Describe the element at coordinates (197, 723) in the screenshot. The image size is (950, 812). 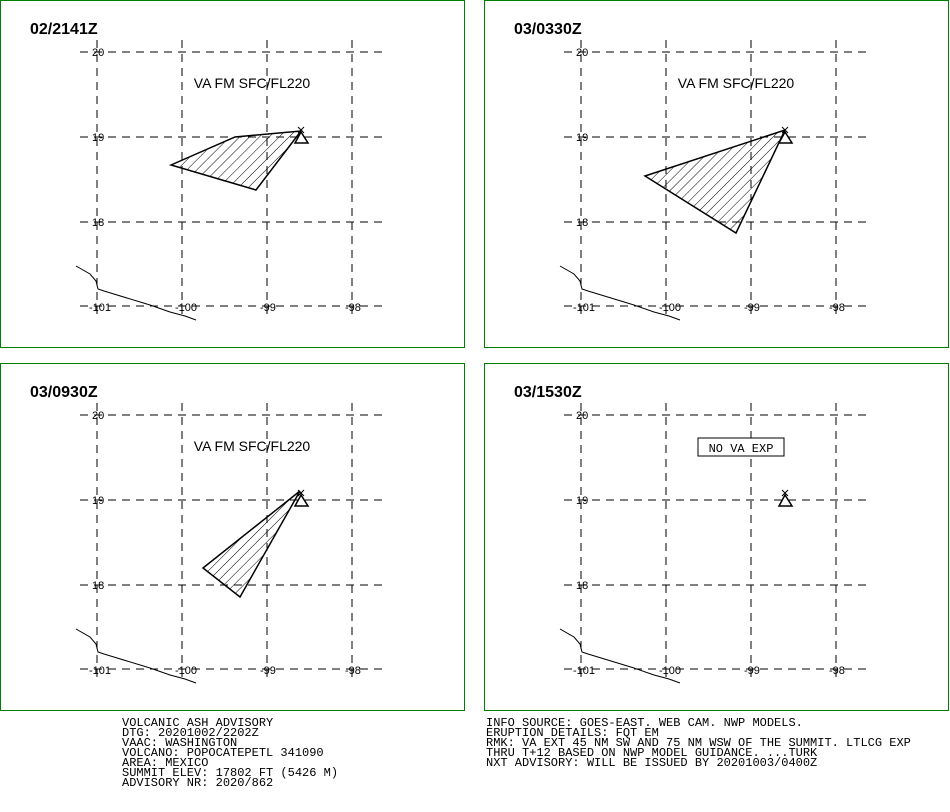
I see `advisory-line: VOLCANIC ASH ADVISORY` at that location.